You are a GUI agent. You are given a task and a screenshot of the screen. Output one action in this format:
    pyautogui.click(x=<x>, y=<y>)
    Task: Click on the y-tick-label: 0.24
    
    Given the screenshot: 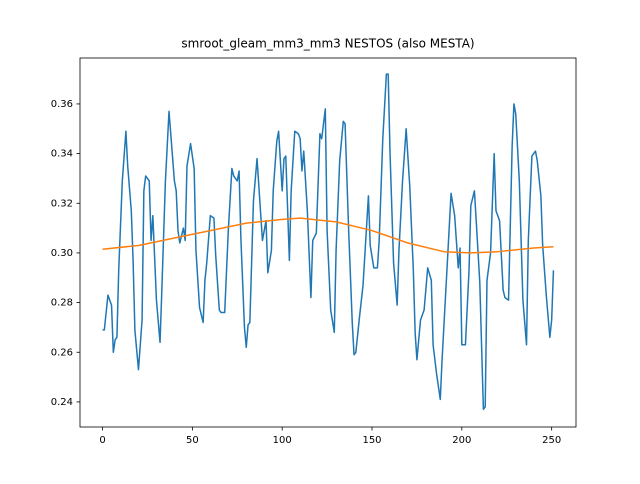 What is the action you would take?
    pyautogui.click(x=62, y=402)
    